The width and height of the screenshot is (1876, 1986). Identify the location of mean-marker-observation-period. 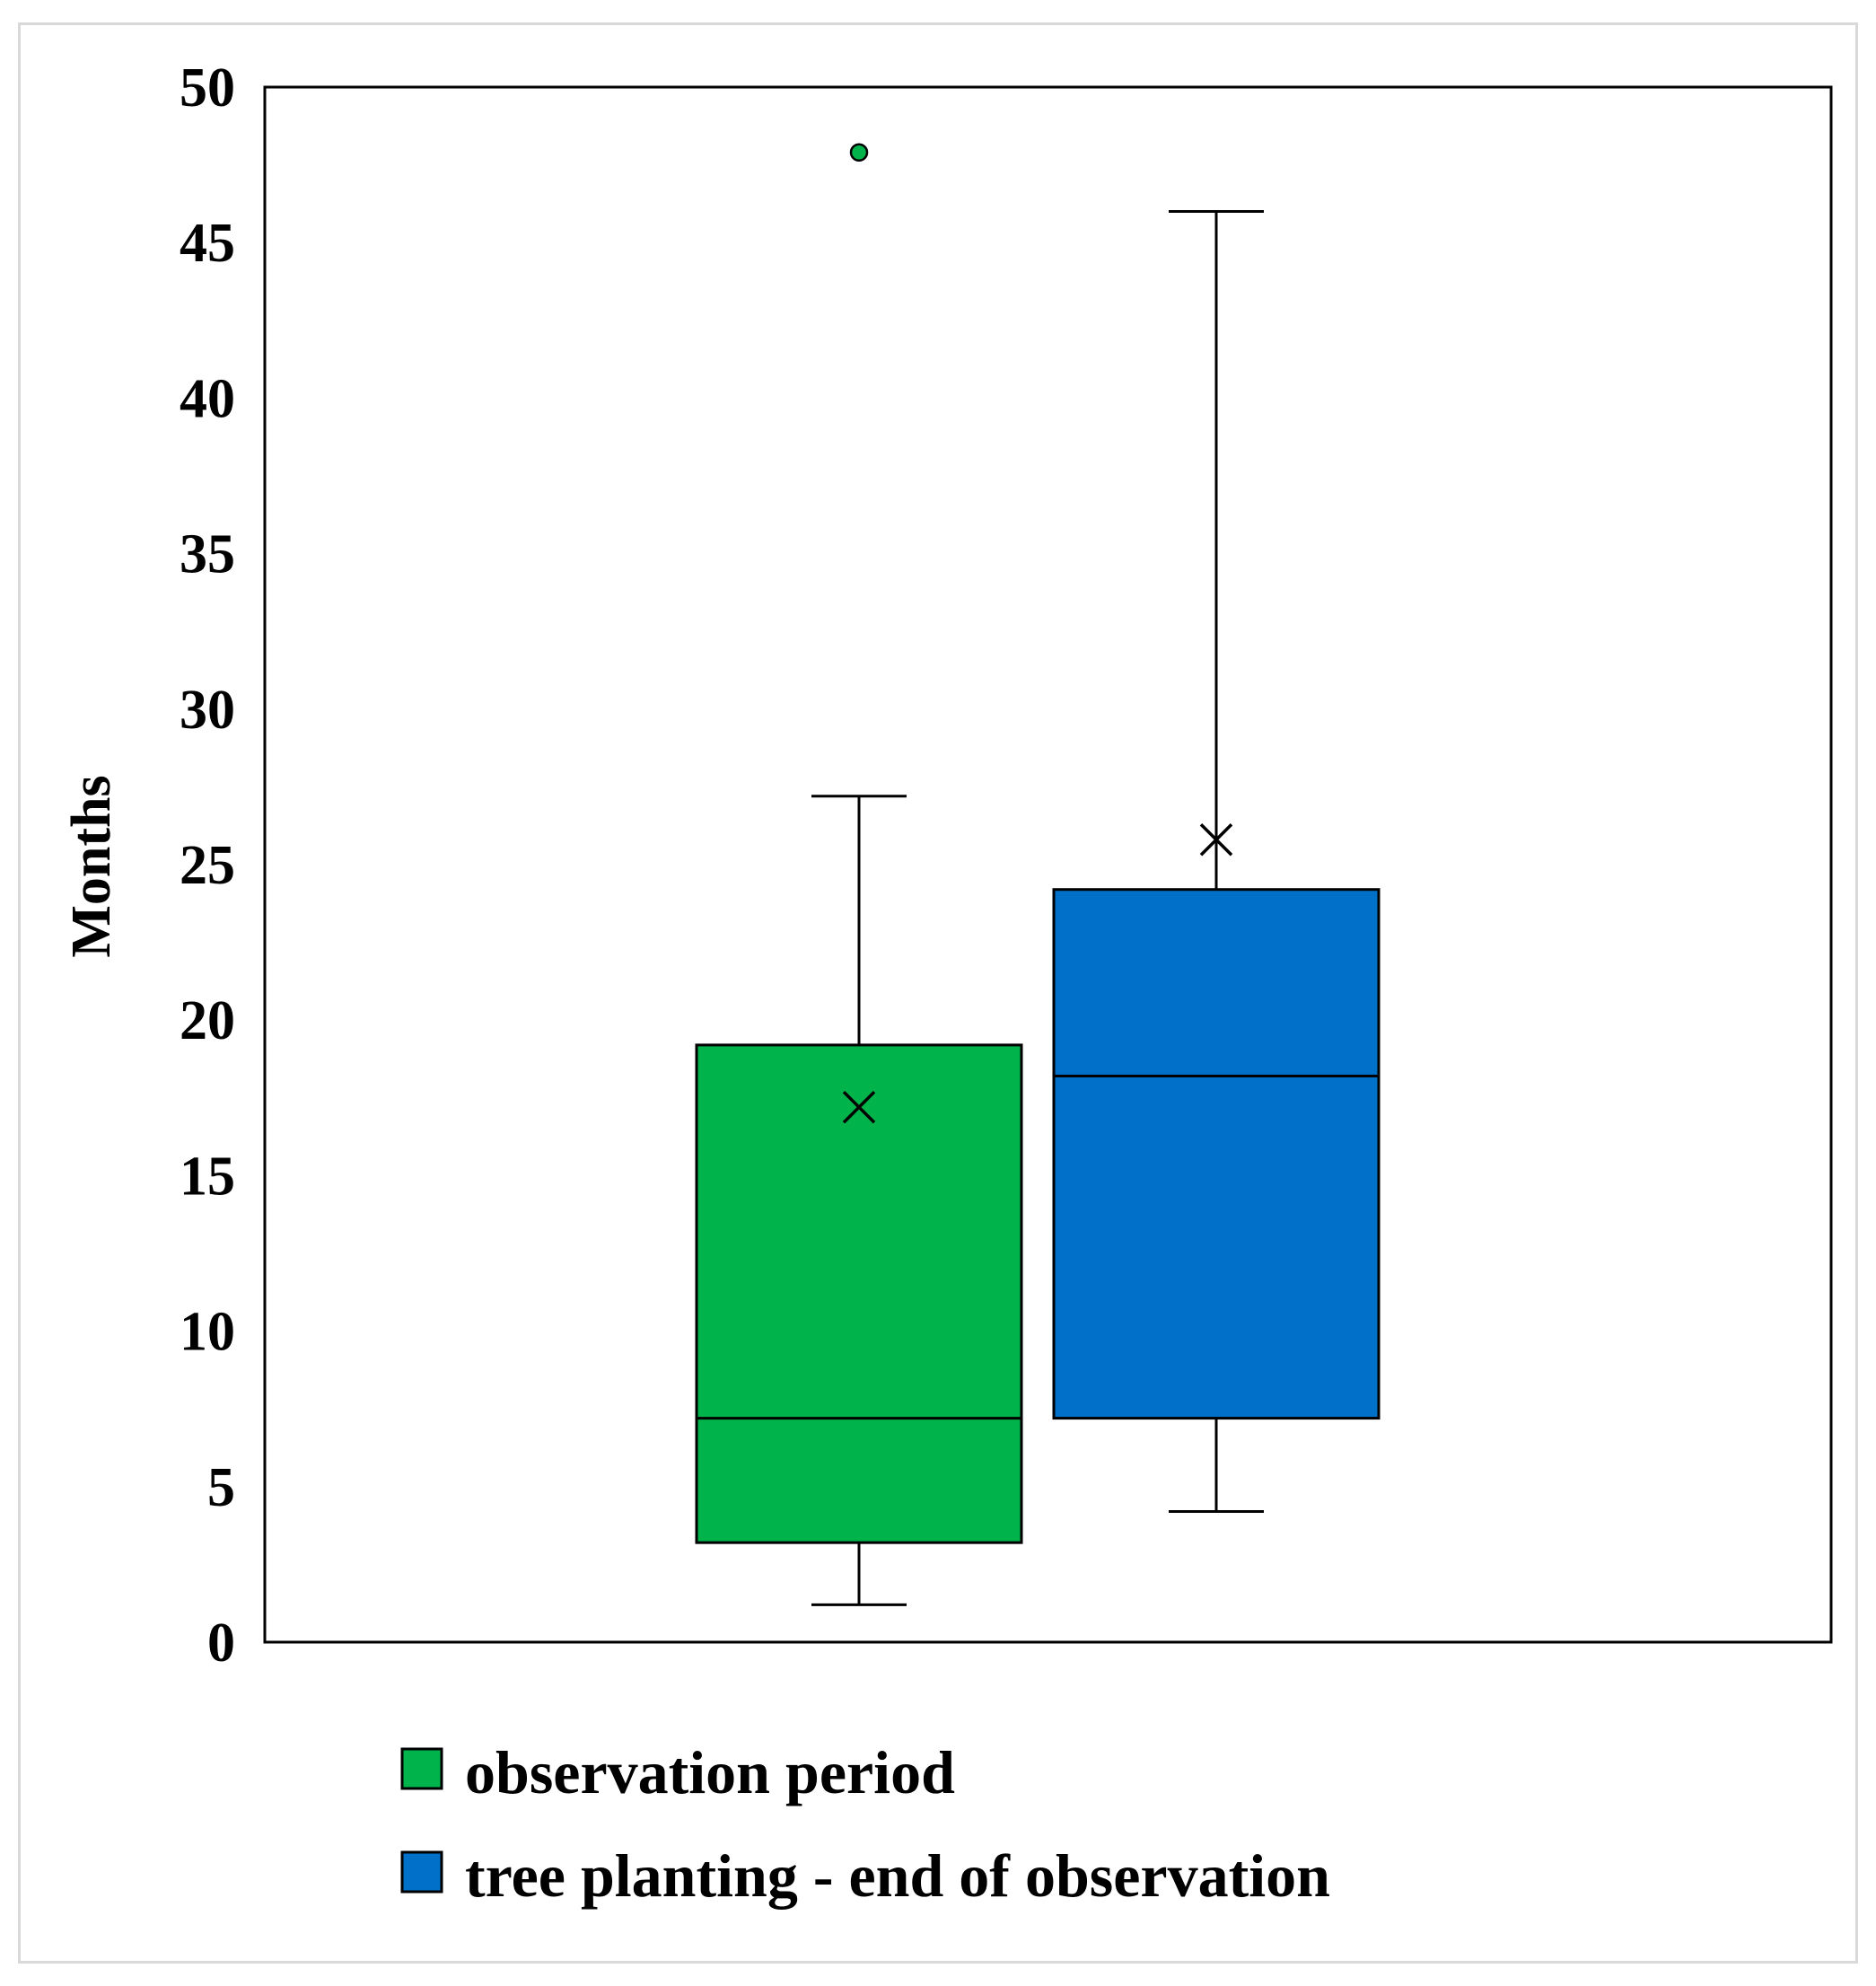
(859, 1107).